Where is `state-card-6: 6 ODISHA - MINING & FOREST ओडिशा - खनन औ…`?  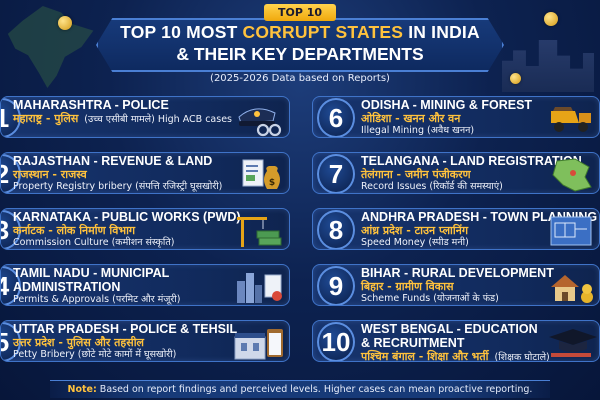
state-card-6: 6 ODISHA - MINING & FOREST ओडिशा - खनन औ… is located at coordinates (456, 117).